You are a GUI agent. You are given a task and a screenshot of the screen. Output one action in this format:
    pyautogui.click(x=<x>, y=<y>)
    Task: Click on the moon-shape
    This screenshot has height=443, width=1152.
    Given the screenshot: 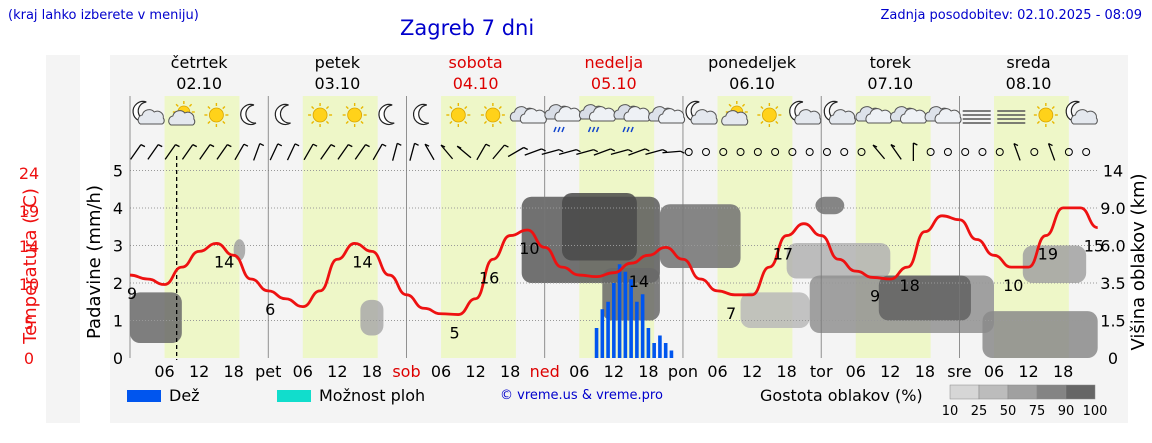 What is the action you would take?
    pyautogui.click(x=421, y=114)
    